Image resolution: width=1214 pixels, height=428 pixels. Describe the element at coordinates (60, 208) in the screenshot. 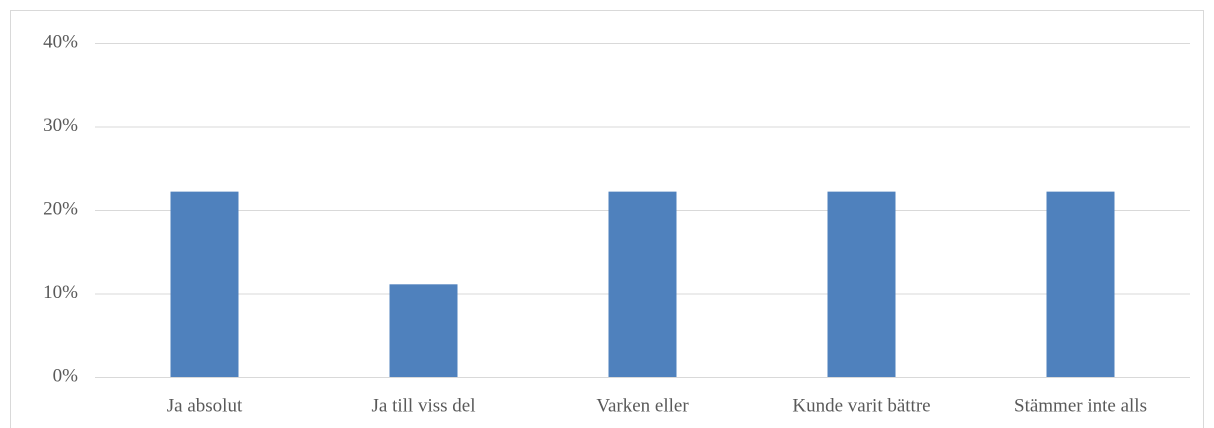

I see `y-tick-label: 20%` at that location.